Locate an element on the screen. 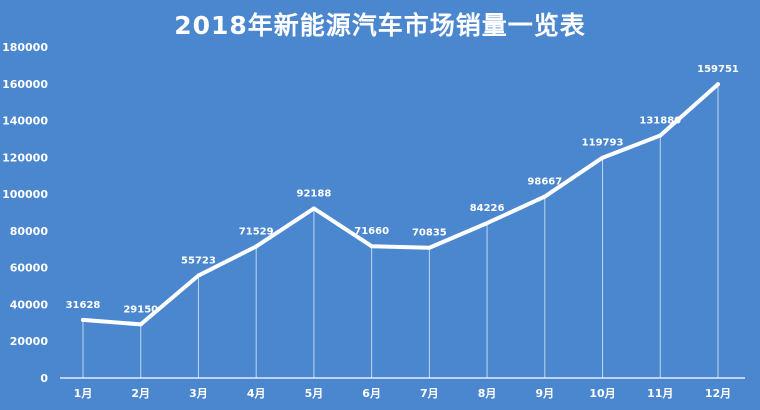  y-tick-label: 140000 is located at coordinates (25, 121).